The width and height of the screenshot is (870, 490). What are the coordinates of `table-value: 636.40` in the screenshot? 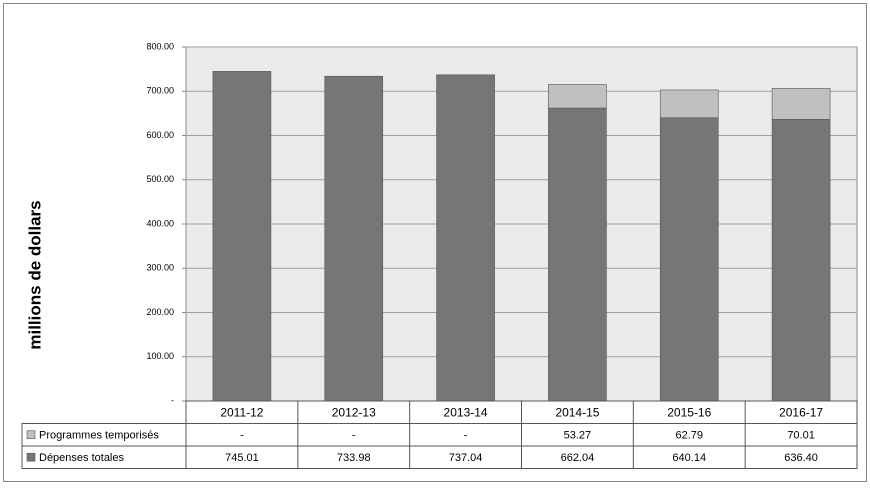 It's located at (801, 458).